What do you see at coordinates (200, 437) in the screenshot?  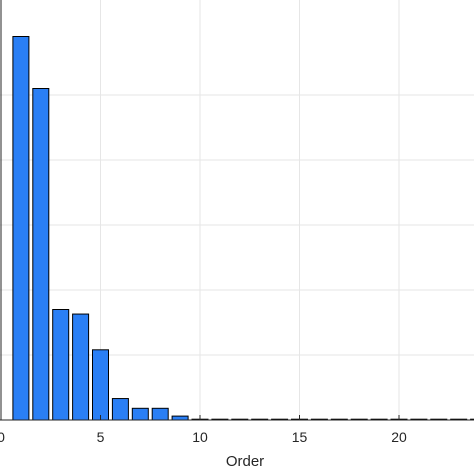 I see `x-tick-label-10: 10` at bounding box center [200, 437].